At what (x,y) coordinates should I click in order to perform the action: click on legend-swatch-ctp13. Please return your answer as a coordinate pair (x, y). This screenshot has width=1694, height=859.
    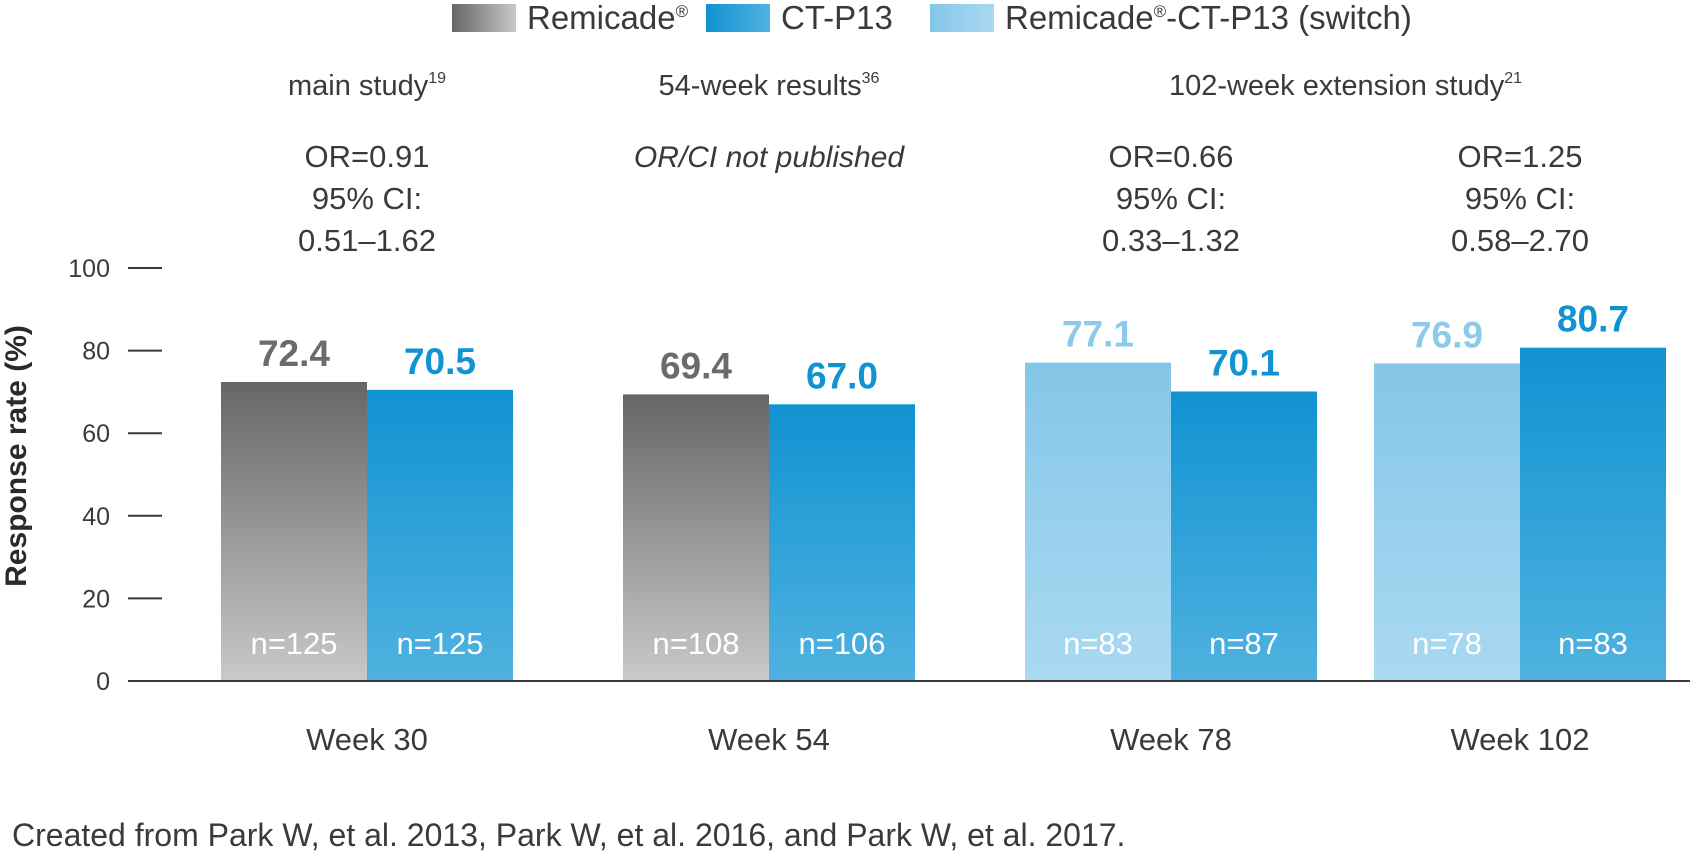
    Looking at the image, I should click on (738, 18).